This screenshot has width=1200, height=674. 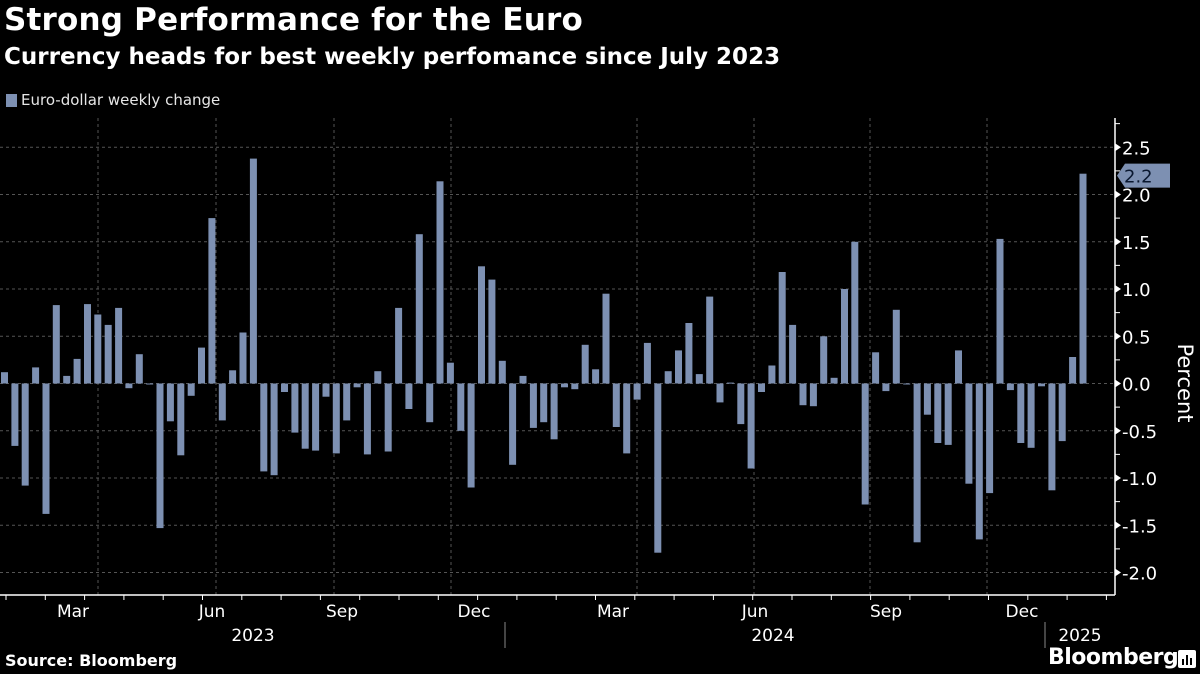 What do you see at coordinates (212, 612) in the screenshot?
I see `x-month-label: Jun` at bounding box center [212, 612].